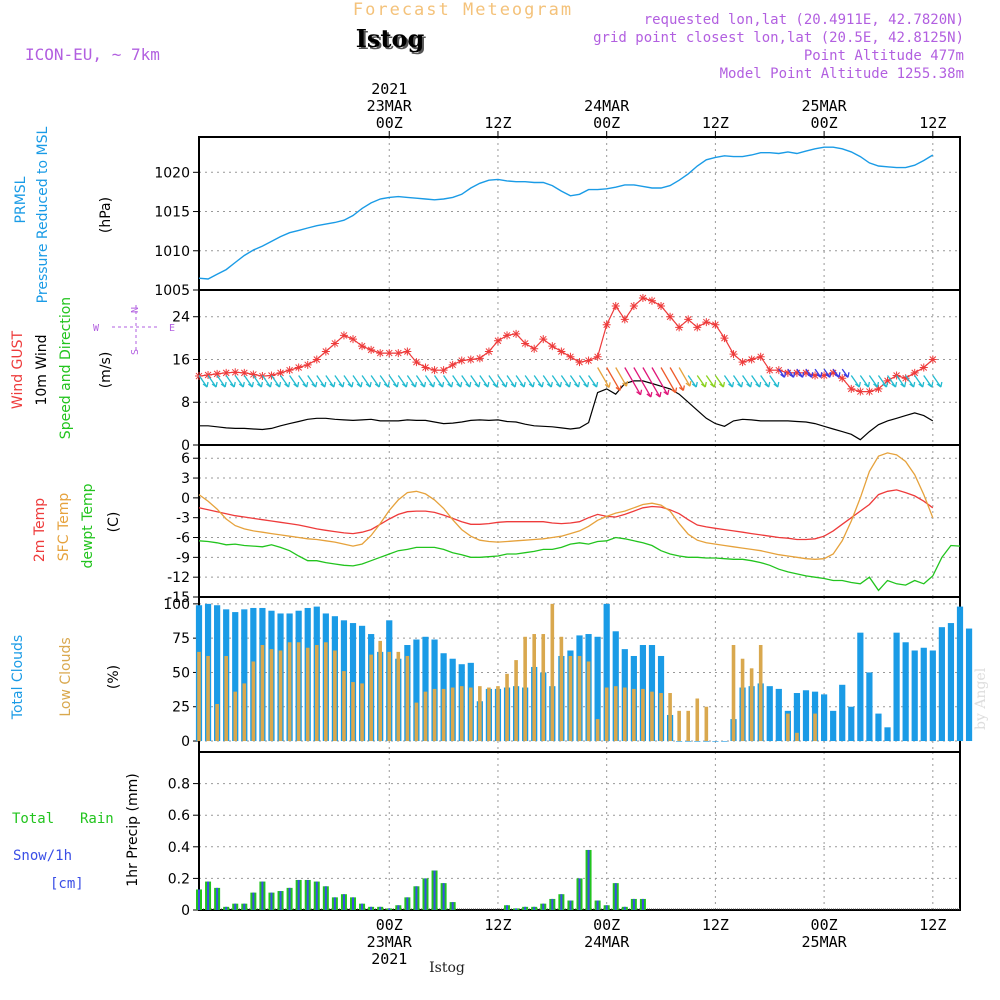 The image size is (1000, 1000). I want to click on model-label: ICON-EU, ~ 7km, so click(92, 54).